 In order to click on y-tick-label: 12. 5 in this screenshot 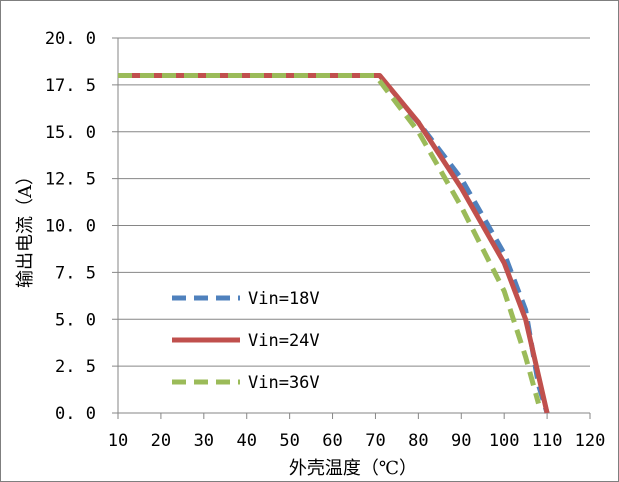, I will do `click(70, 180)`.